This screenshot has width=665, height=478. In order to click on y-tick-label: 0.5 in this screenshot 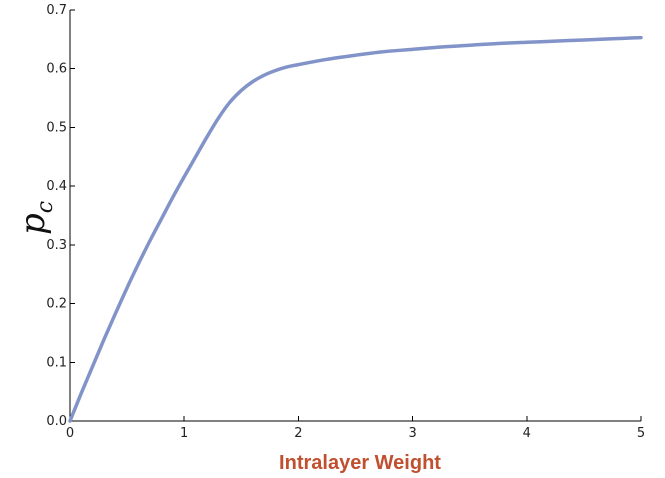, I will do `click(56, 127)`.